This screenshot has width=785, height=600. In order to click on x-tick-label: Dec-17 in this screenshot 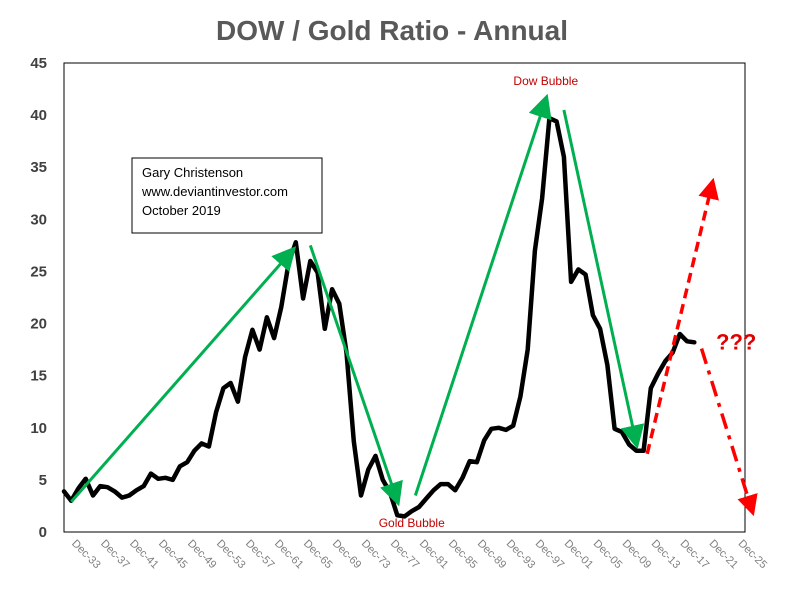, I will do `click(695, 555)`.